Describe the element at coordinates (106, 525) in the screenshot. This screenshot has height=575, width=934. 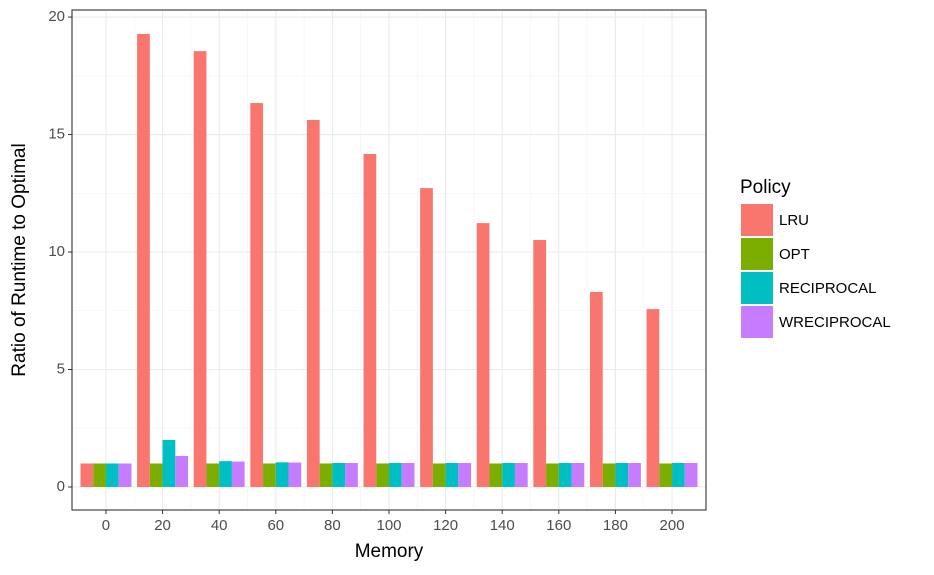
I see `x-tick-label: 0` at that location.